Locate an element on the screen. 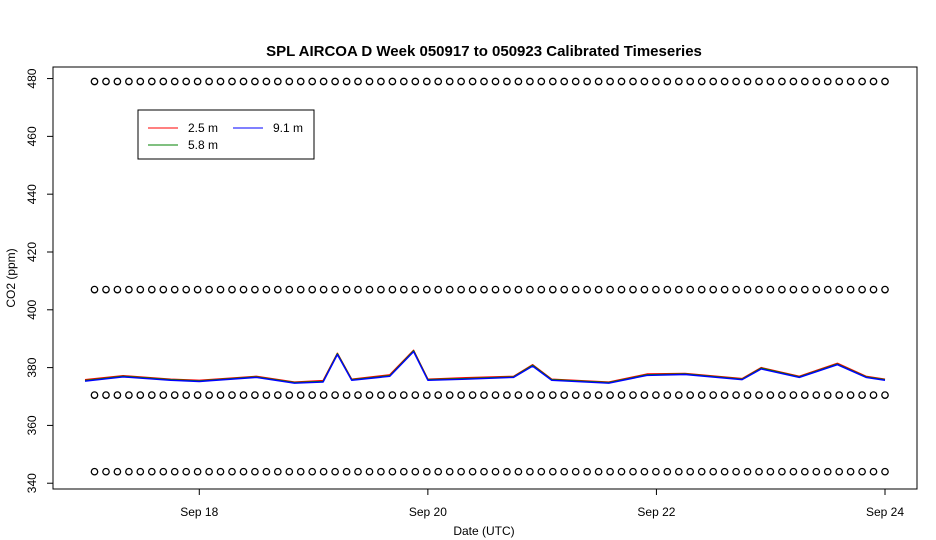  legend-box is located at coordinates (226, 134).